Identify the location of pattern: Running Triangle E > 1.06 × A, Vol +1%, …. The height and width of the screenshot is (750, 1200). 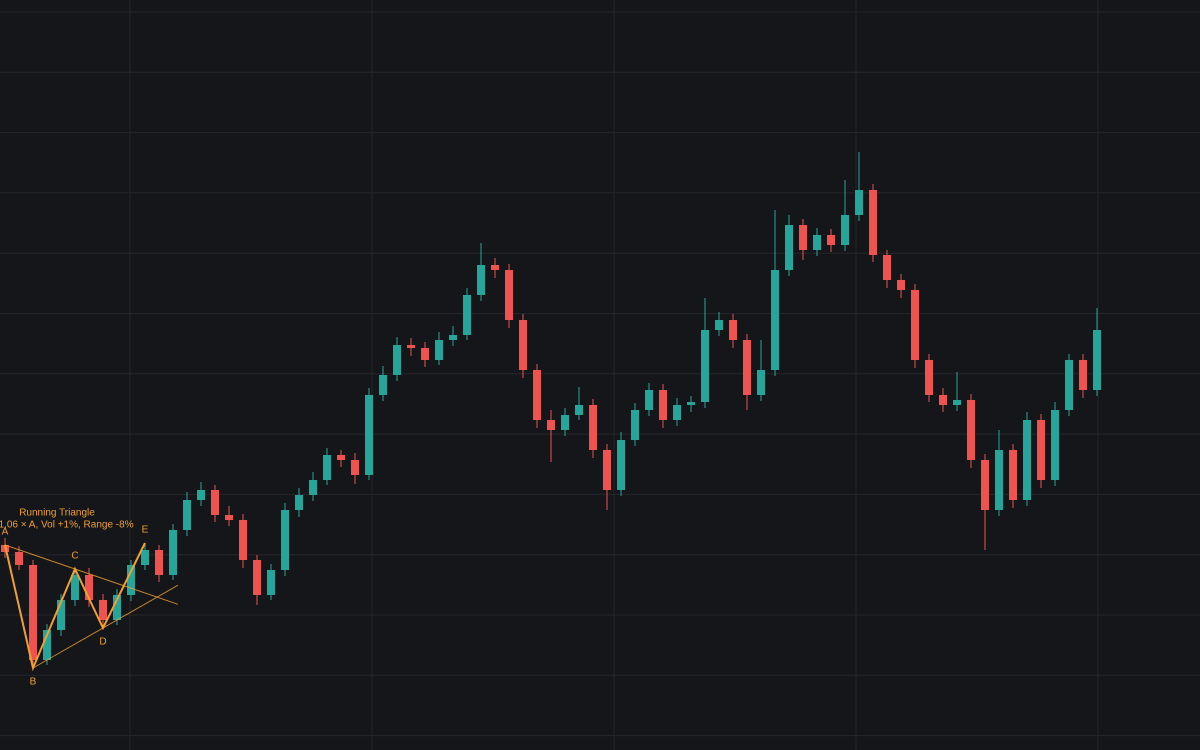
(89, 598).